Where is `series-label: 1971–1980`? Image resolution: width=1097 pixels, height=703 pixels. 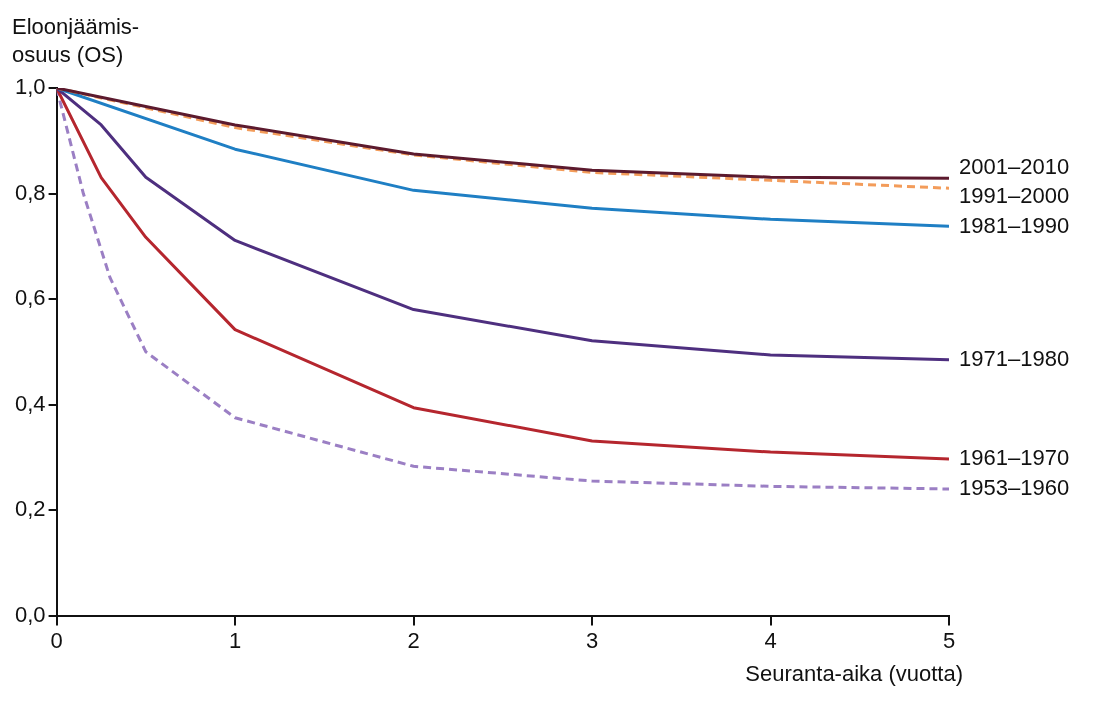 series-label: 1971–1980 is located at coordinates (1014, 358).